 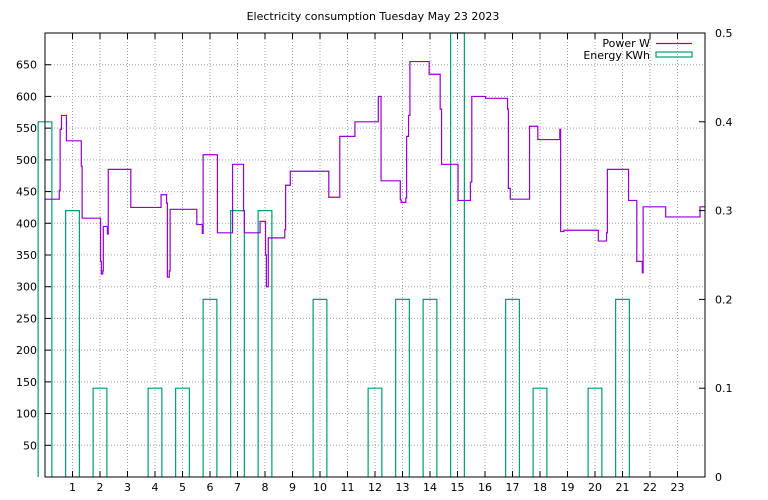 What do you see at coordinates (127, 487) in the screenshot?
I see `x-tick-label: 3` at bounding box center [127, 487].